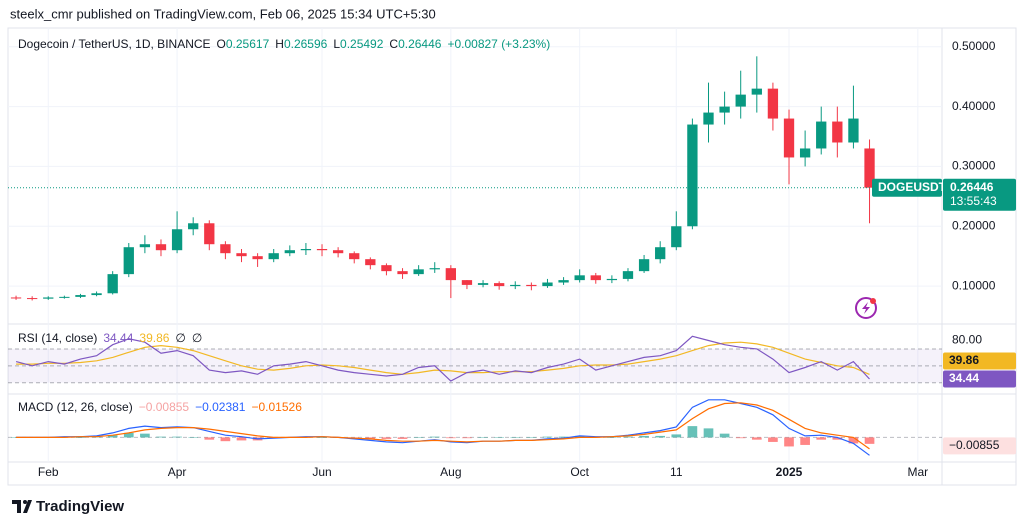  Describe the element at coordinates (964, 378) in the screenshot. I see `value-tag: 34.44` at that location.